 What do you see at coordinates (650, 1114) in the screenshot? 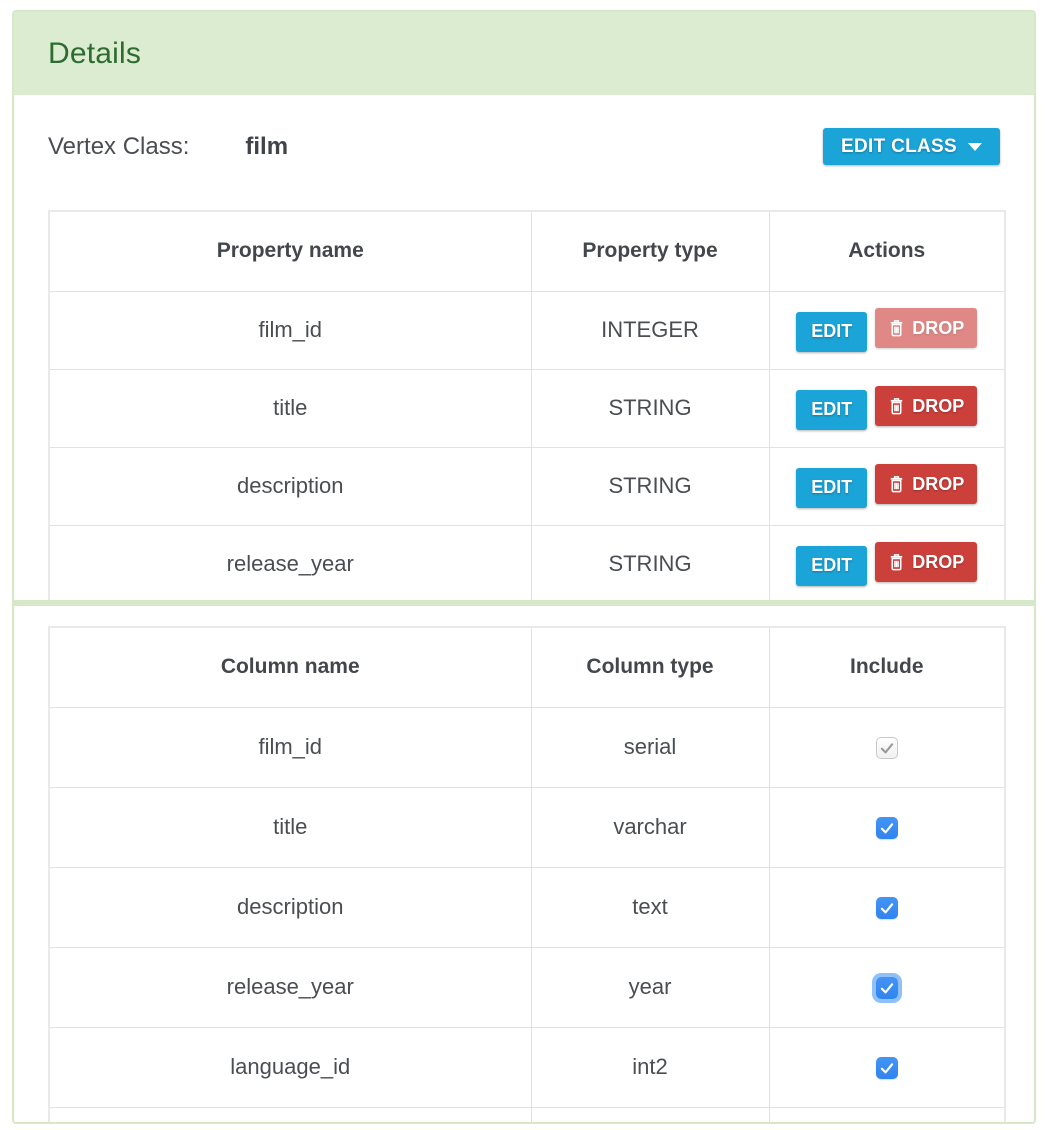
I see `column-type-cell` at bounding box center [650, 1114].